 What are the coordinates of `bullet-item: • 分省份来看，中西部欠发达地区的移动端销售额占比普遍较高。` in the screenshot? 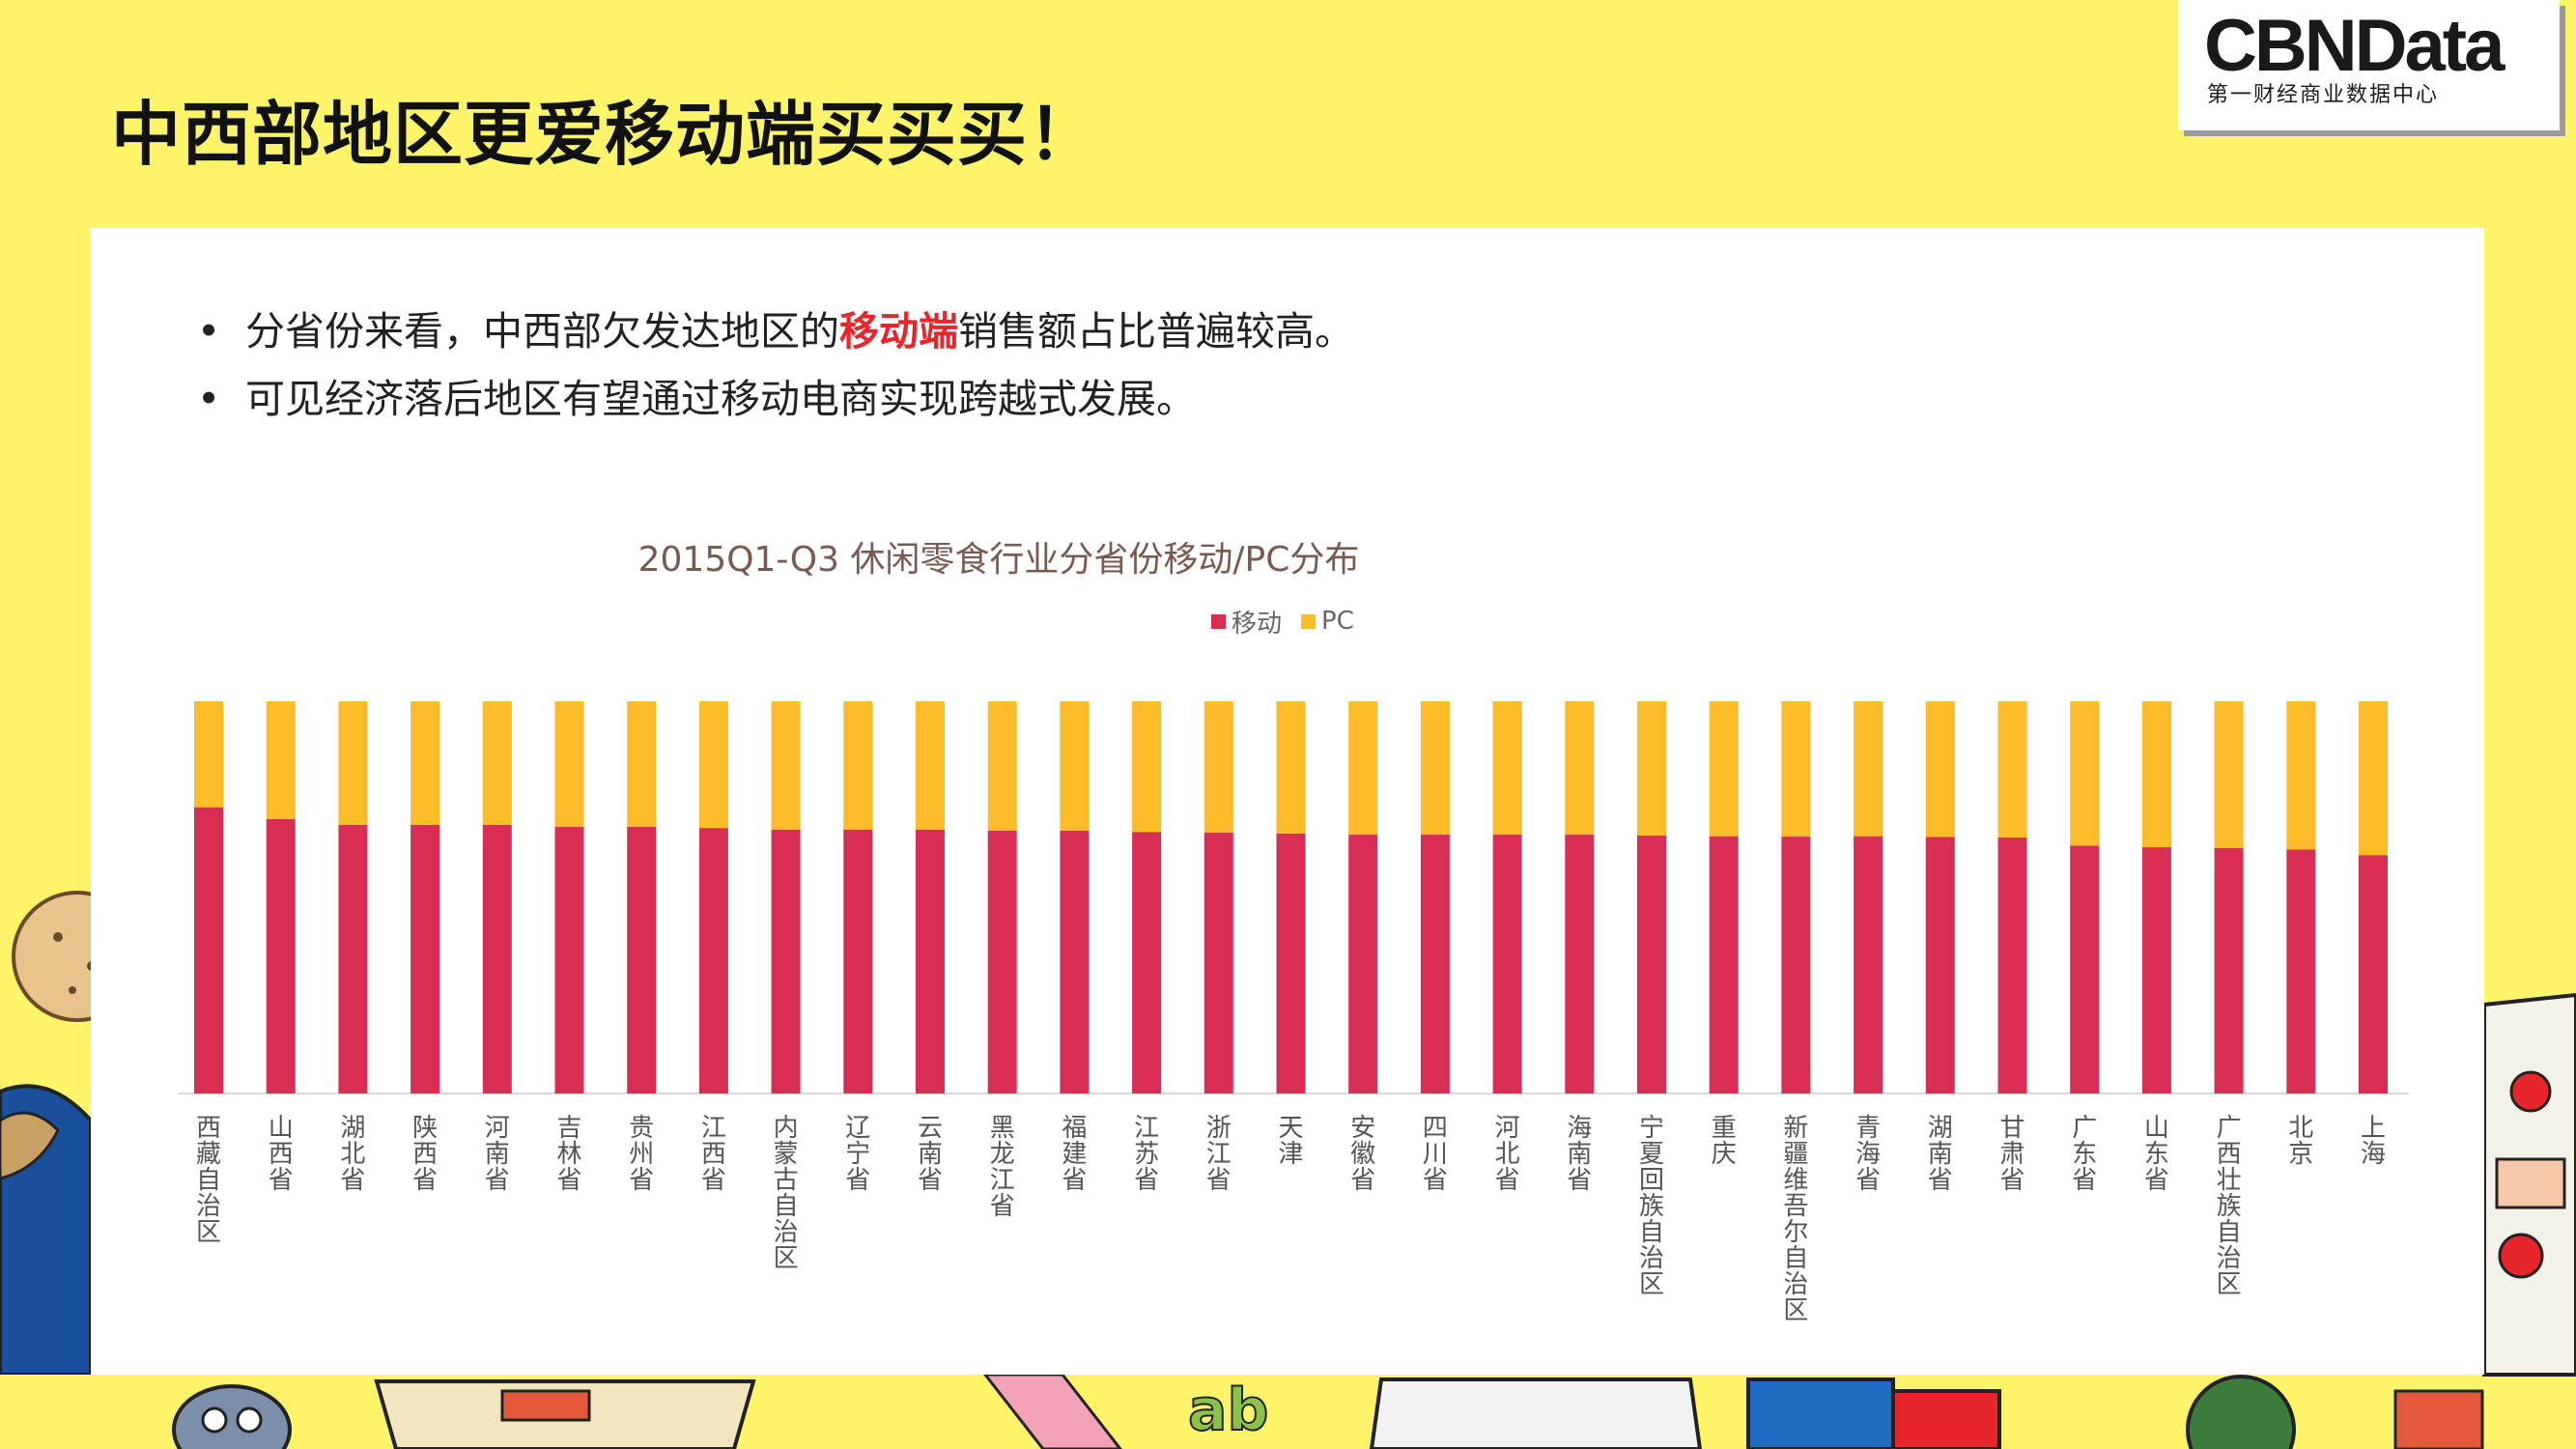 It's located at (775, 331).